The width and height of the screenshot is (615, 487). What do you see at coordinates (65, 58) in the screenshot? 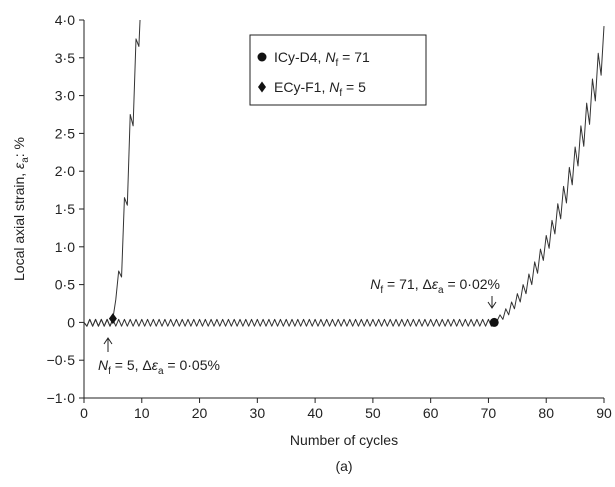
I see `y-tick-label: 3·5` at bounding box center [65, 58].